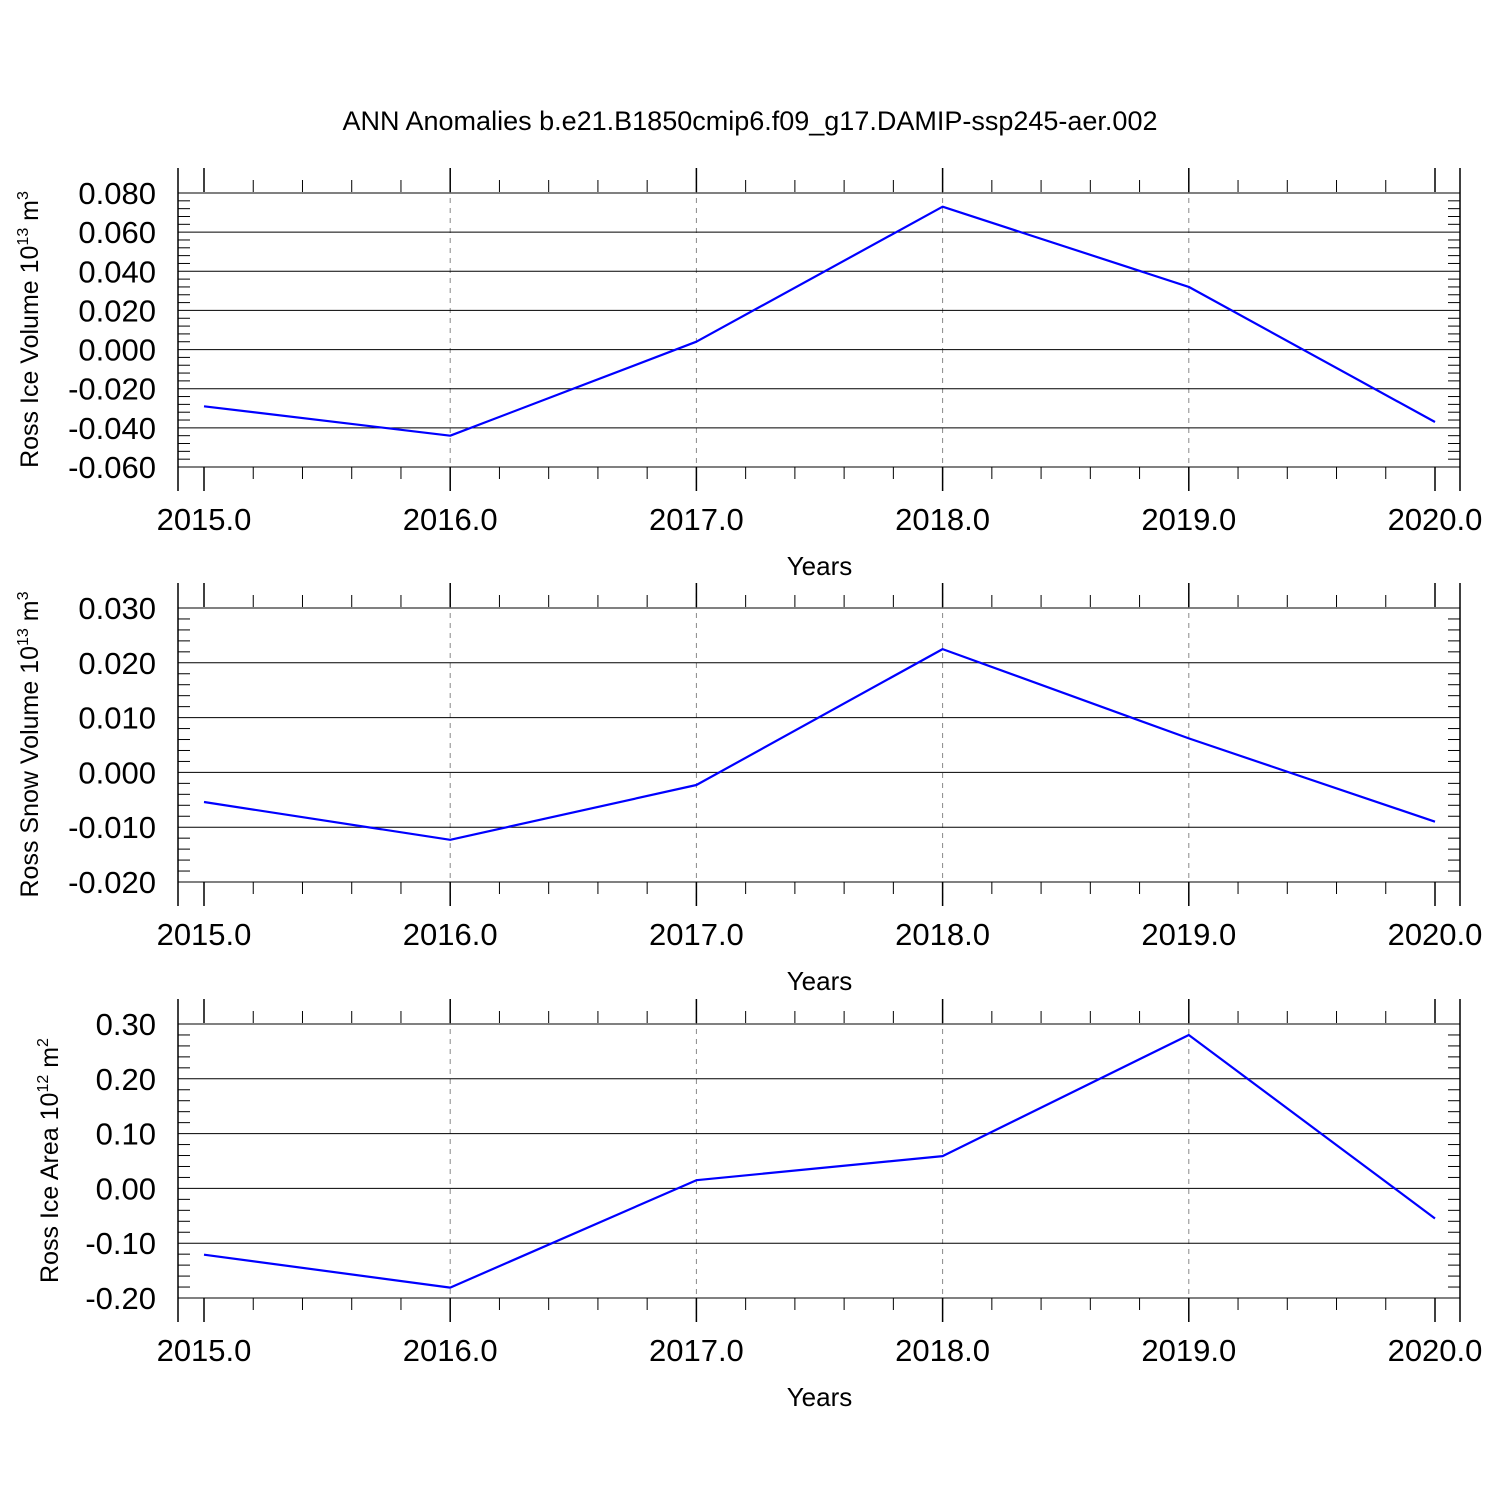 This screenshot has width=1500, height=1500. I want to click on y-axis-title: Ross Ice Volume 1013 m3, so click(29, 329).